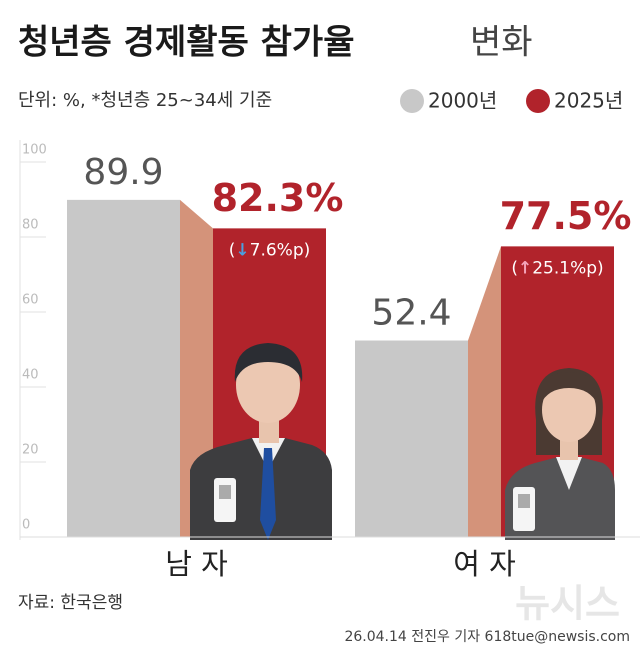  What do you see at coordinates (30, 300) in the screenshot?
I see `y-tick-label: 60` at bounding box center [30, 300].